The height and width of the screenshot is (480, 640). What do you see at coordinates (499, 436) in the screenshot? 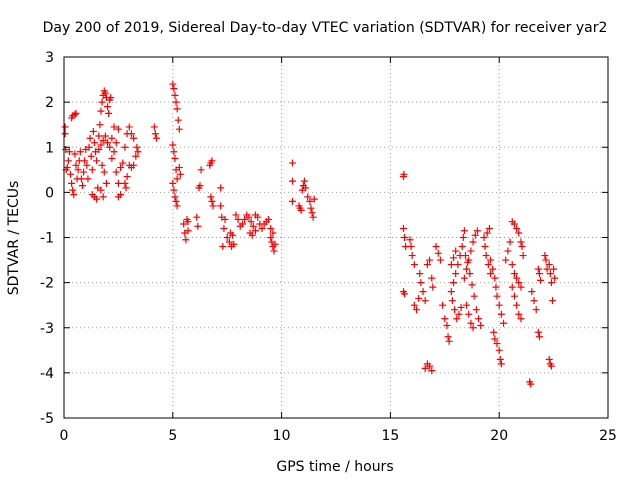
I see `x-tick-label: 20` at bounding box center [499, 436].